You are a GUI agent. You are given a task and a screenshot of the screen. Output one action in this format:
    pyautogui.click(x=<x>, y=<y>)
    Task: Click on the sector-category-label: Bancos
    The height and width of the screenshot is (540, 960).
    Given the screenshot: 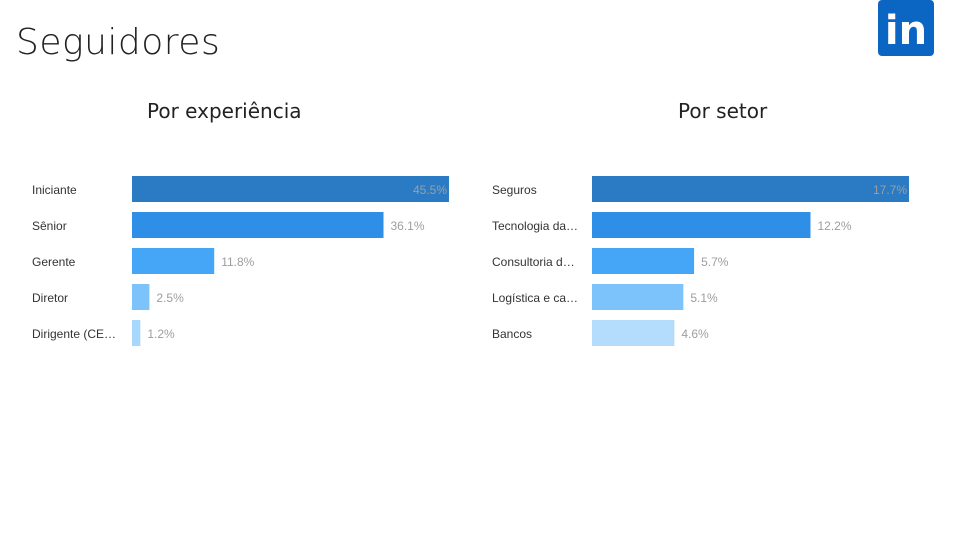 What is the action you would take?
    pyautogui.click(x=512, y=334)
    